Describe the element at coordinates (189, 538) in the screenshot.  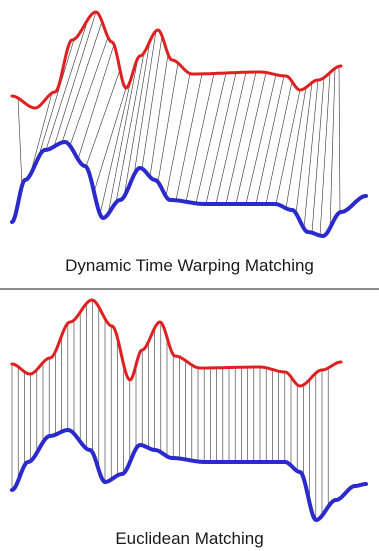
I see `caption-euclidean: Euclidean Matching` at that location.